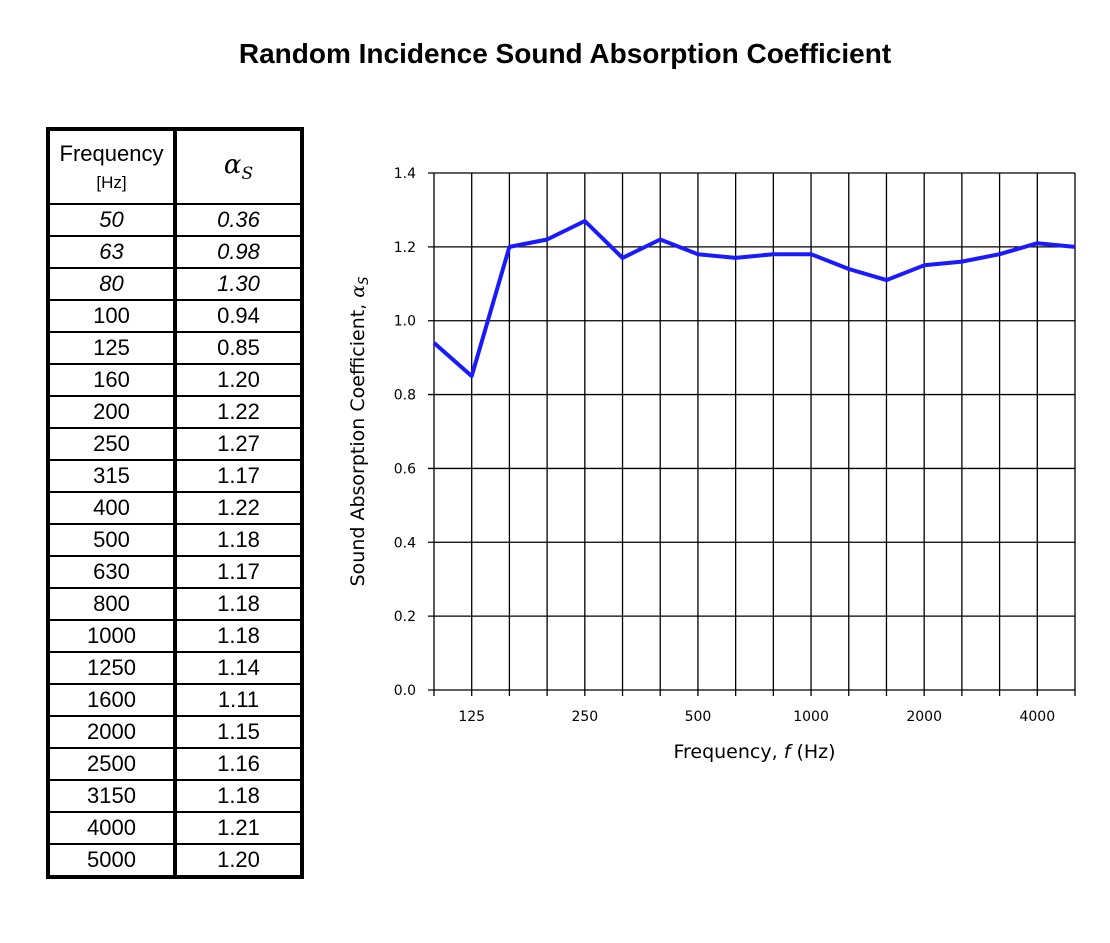  Describe the element at coordinates (237, 764) in the screenshot. I see `alpha-cell: 1.16` at that location.